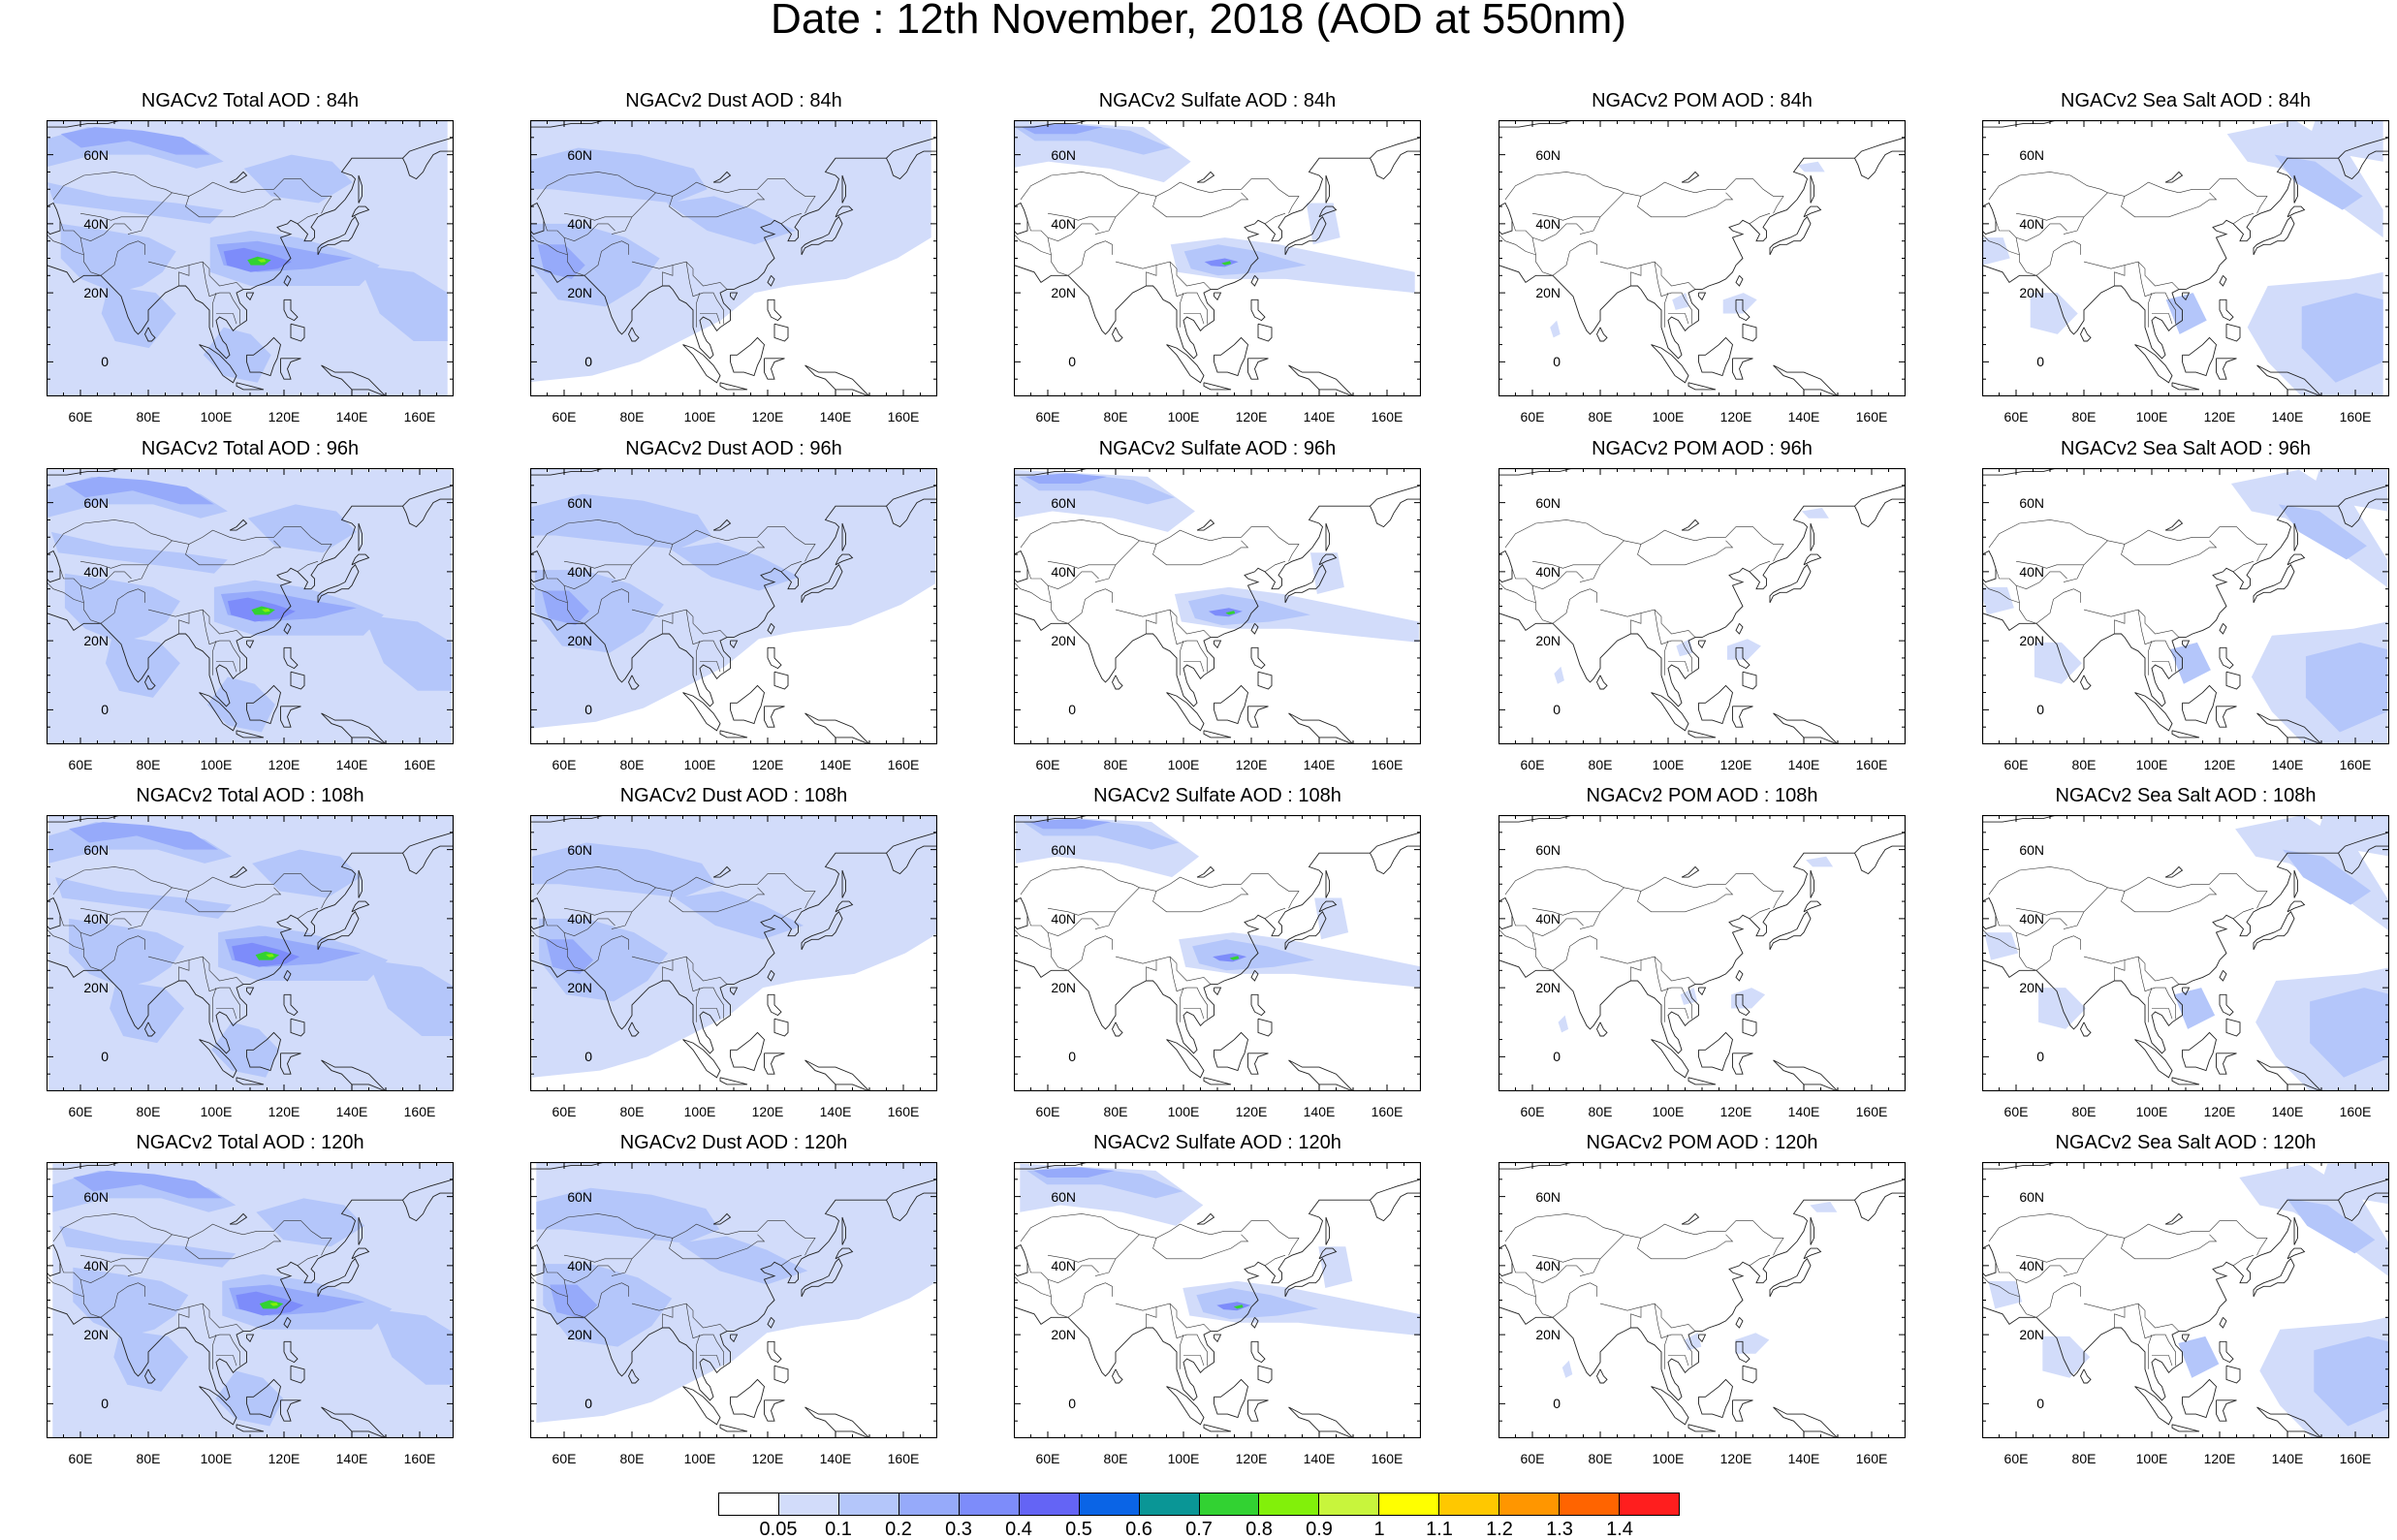  I want to click on colorbar-swatch, so click(749, 1504).